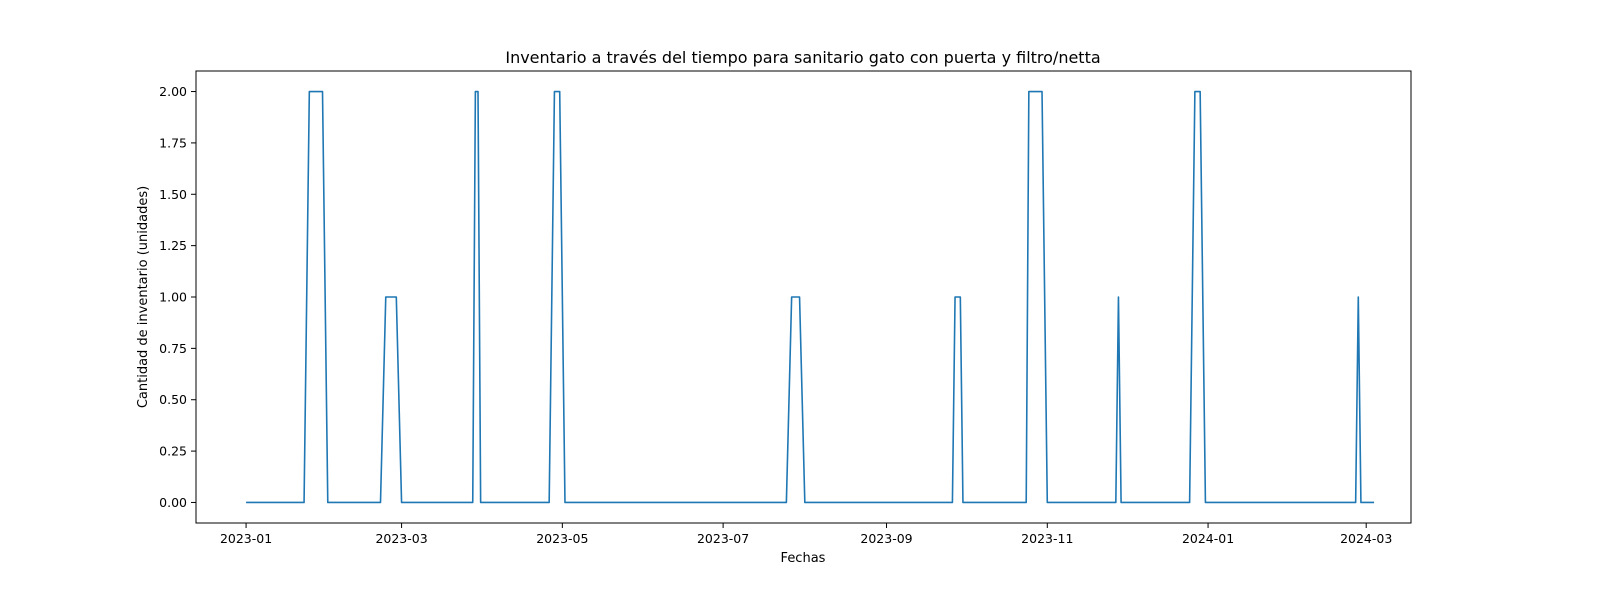 This screenshot has height=600, width=1600. What do you see at coordinates (1366, 538) in the screenshot?
I see `x-tick-label: 2024-03` at bounding box center [1366, 538].